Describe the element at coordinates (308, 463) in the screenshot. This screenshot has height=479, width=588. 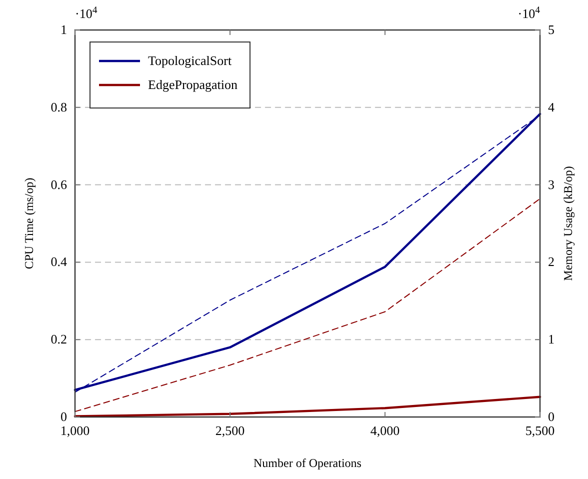
I see `x-axis-title: Number of Operations` at that location.